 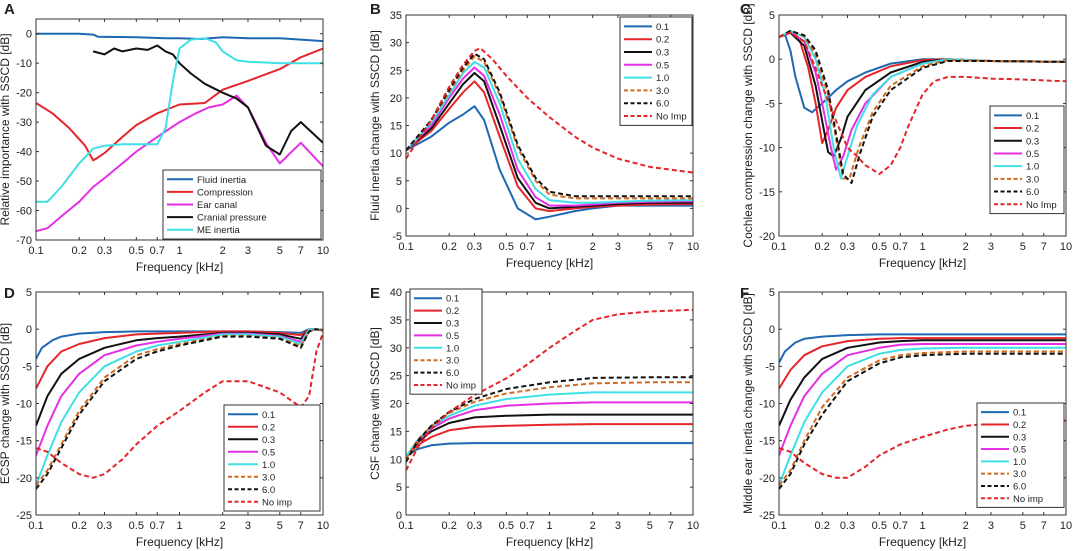 What do you see at coordinates (396, 460) in the screenshot?
I see `panel-e-y-tick-label: 10` at bounding box center [396, 460].